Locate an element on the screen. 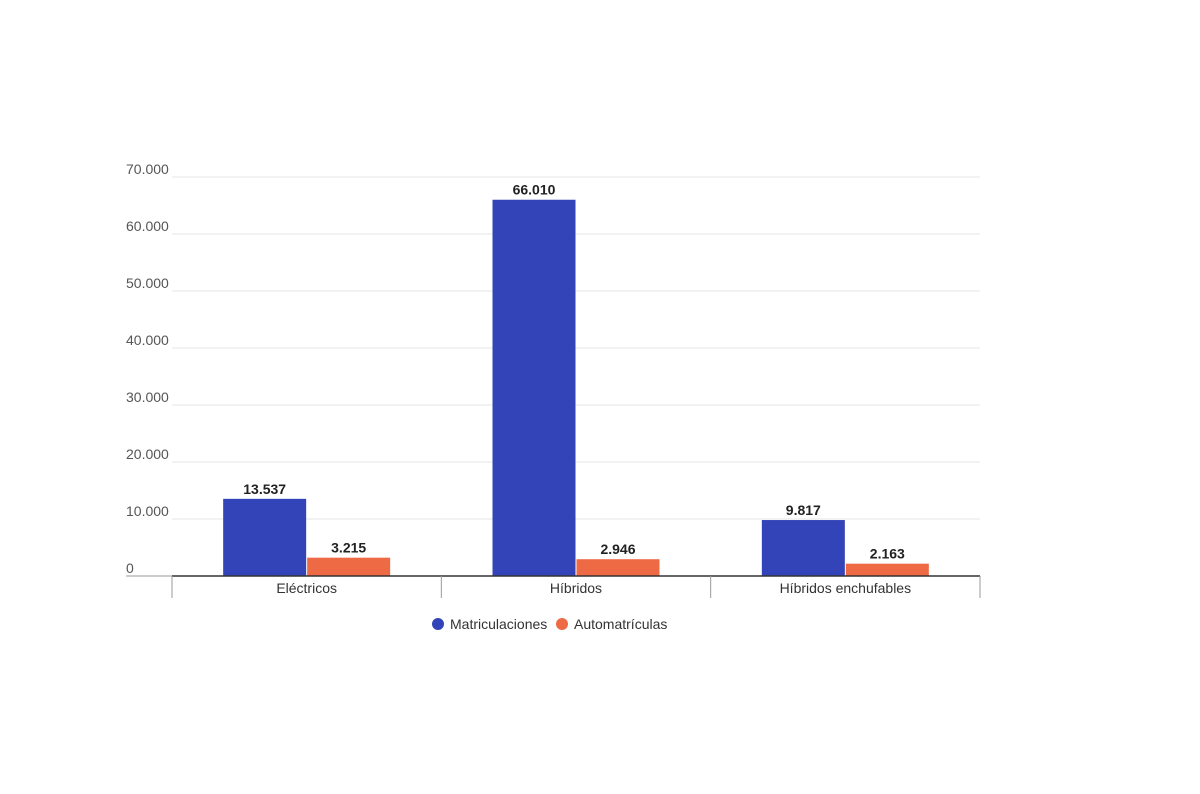 This screenshot has width=1200, height=794. data-label: 9.817 is located at coordinates (803, 510).